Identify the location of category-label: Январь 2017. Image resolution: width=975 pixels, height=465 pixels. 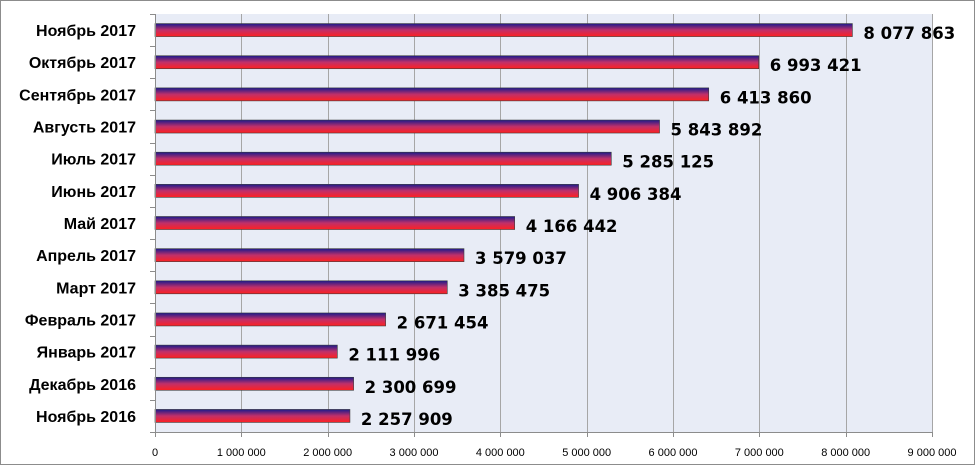
(86, 353).